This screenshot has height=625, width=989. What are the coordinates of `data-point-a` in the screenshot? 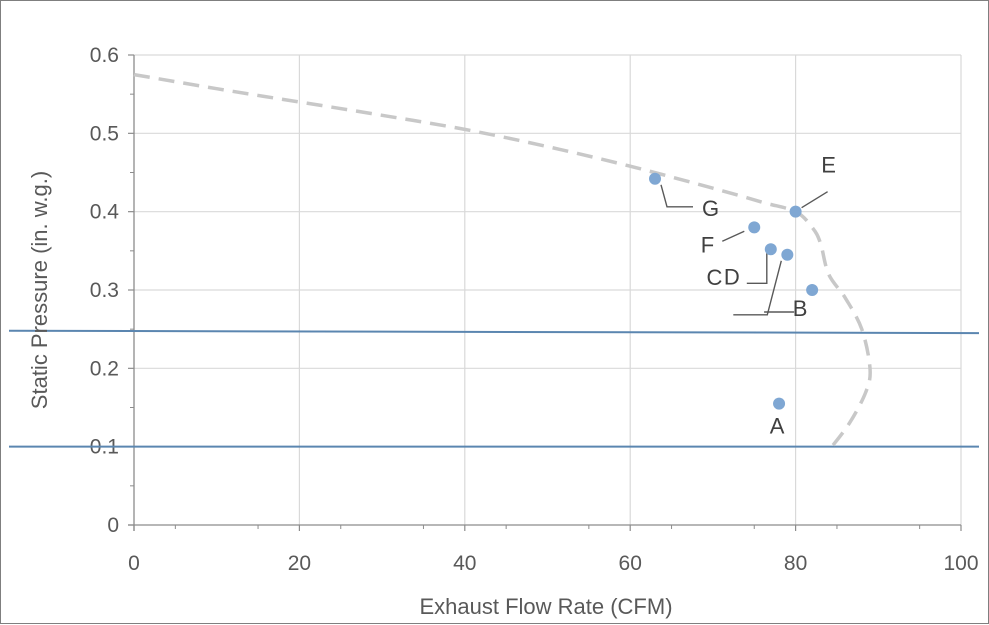 It's located at (779, 403).